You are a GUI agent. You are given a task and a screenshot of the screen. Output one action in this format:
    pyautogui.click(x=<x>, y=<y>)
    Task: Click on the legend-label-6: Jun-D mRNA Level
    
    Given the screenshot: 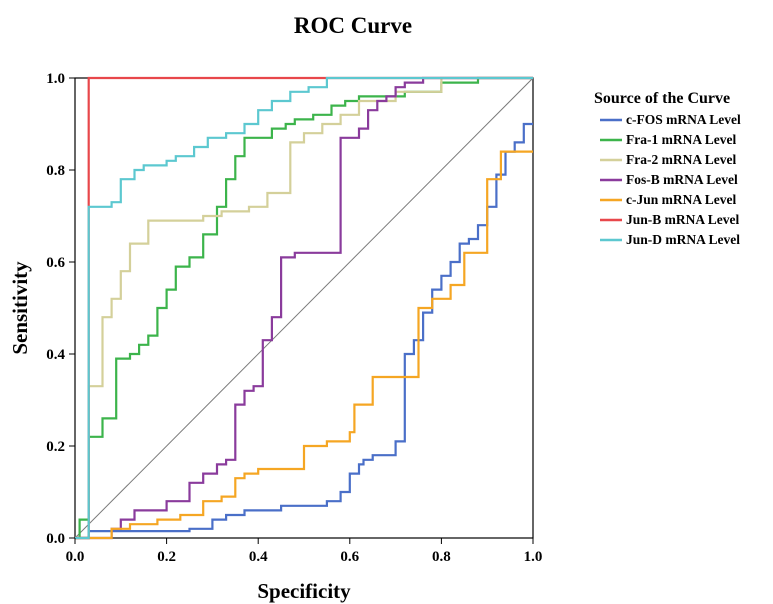 What is the action you would take?
    pyautogui.click(x=683, y=239)
    